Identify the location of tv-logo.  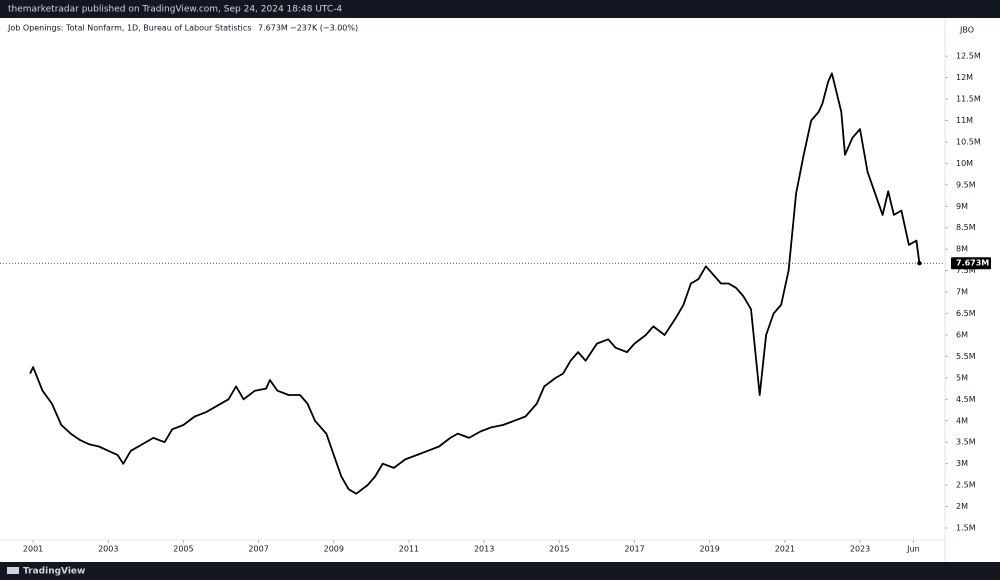
(13, 570).